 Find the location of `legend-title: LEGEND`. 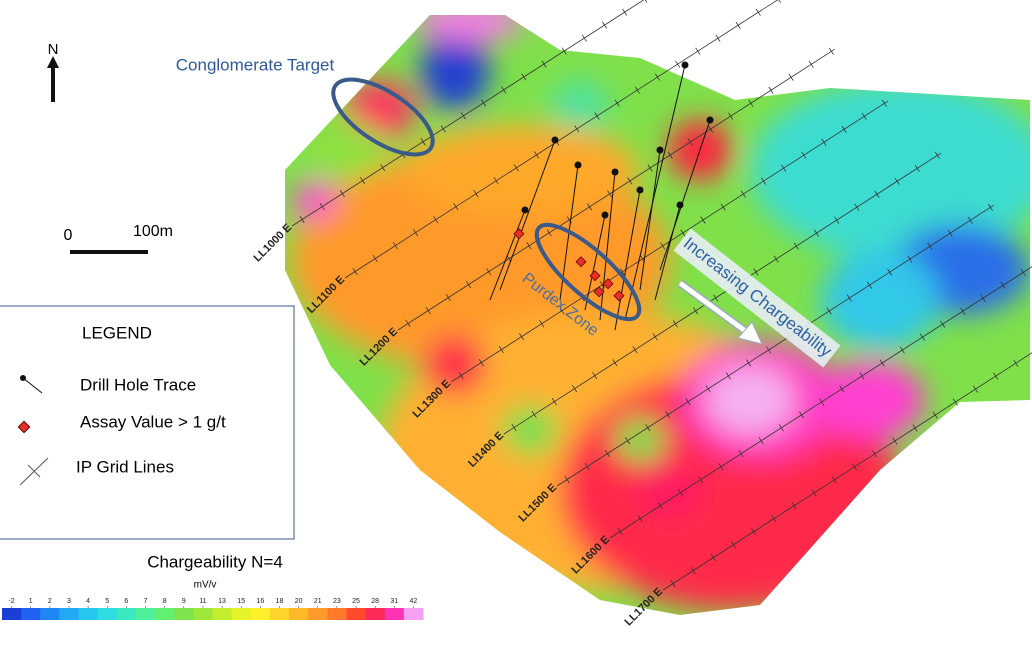

legend-title: LEGEND is located at coordinates (117, 332).